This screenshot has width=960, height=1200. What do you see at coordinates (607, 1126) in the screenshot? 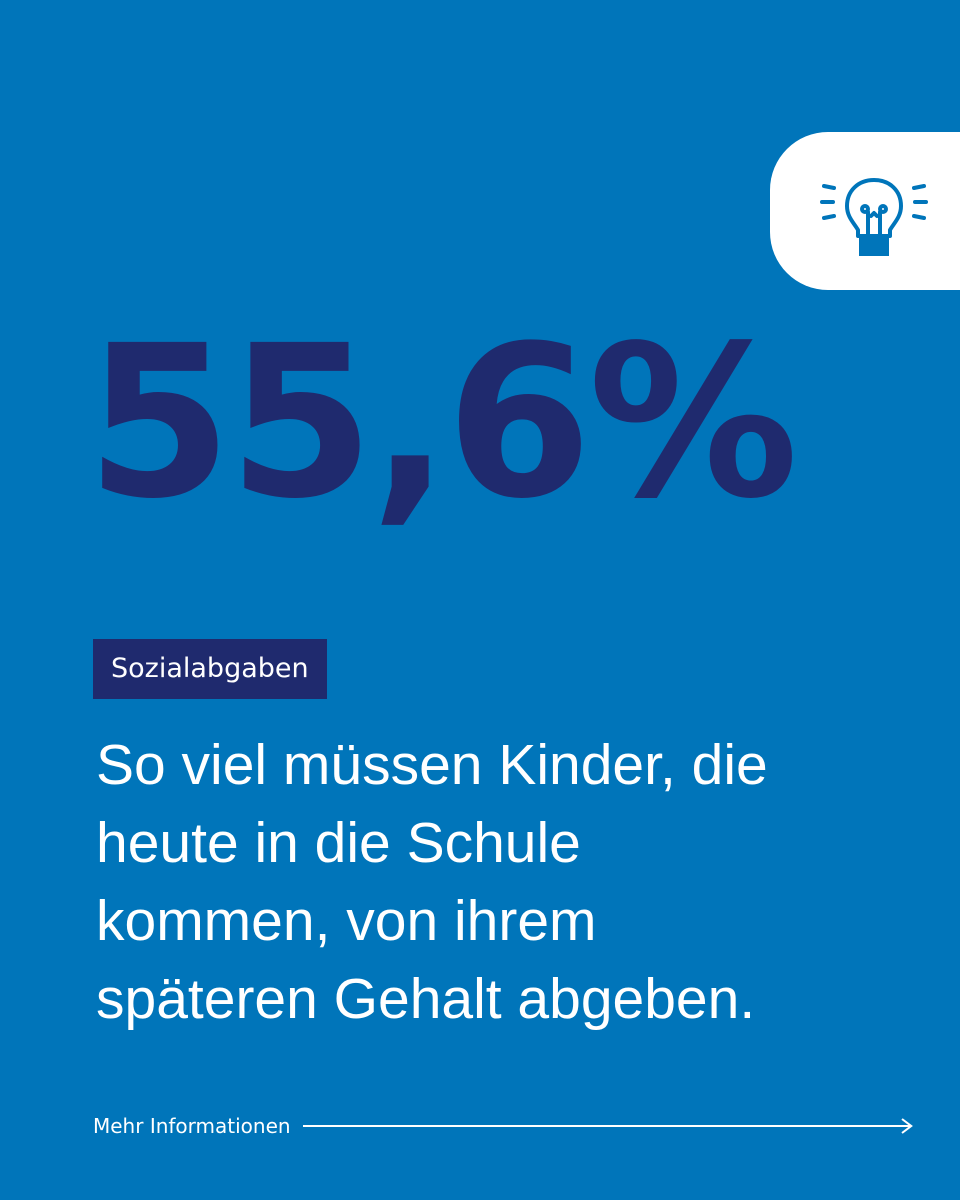
I see `arrow-right-icon` at bounding box center [607, 1126].